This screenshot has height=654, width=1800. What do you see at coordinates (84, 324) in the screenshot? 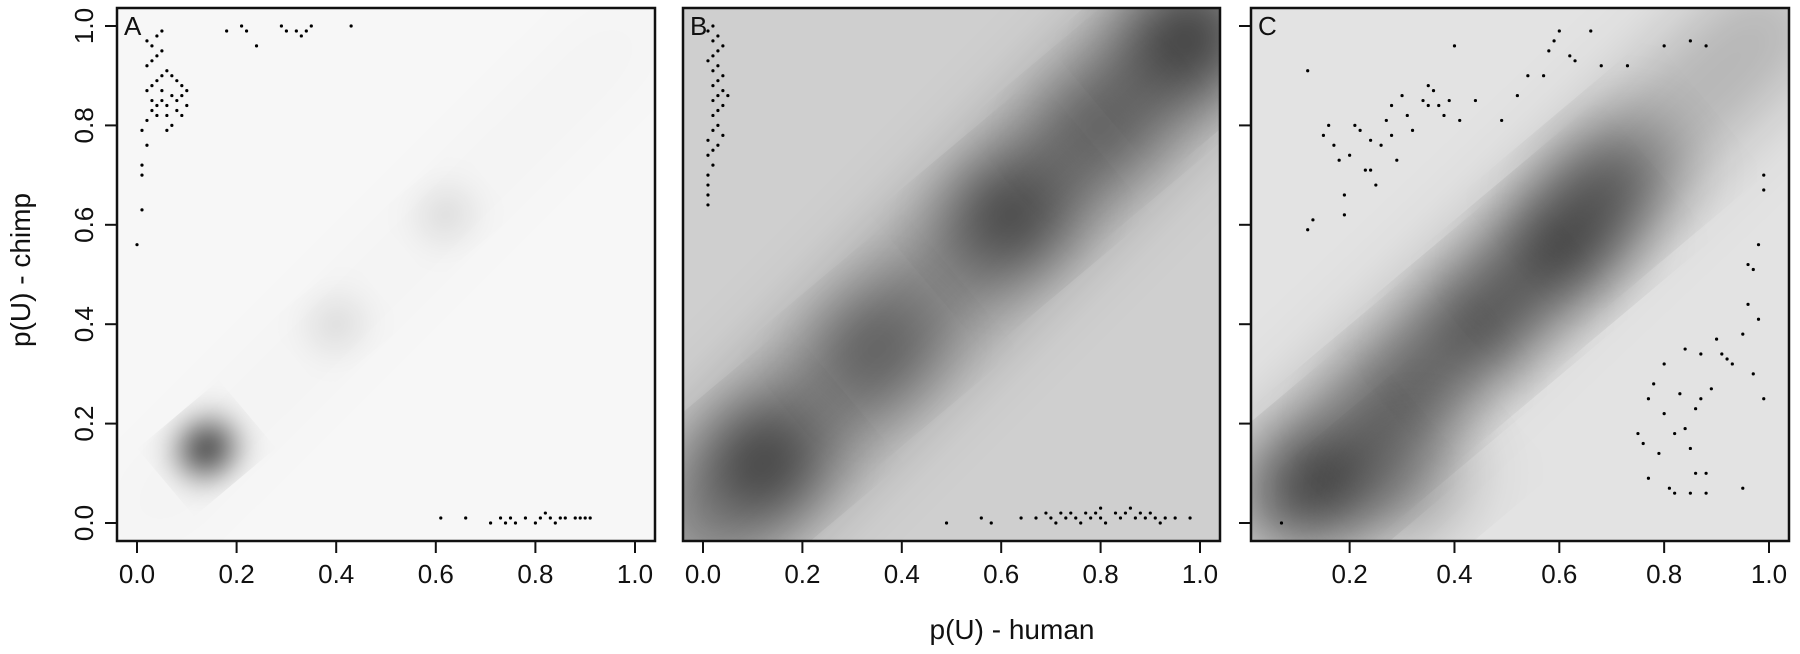
I see `y-tick-label: 0.4` at bounding box center [84, 324].